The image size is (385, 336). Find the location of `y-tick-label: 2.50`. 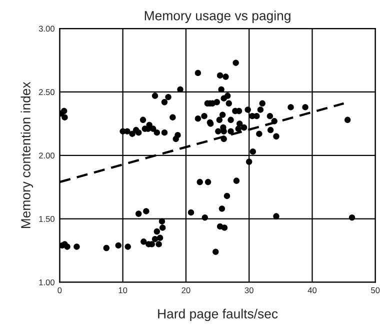

y-tick-label: 2.50 is located at coordinates (46, 92).